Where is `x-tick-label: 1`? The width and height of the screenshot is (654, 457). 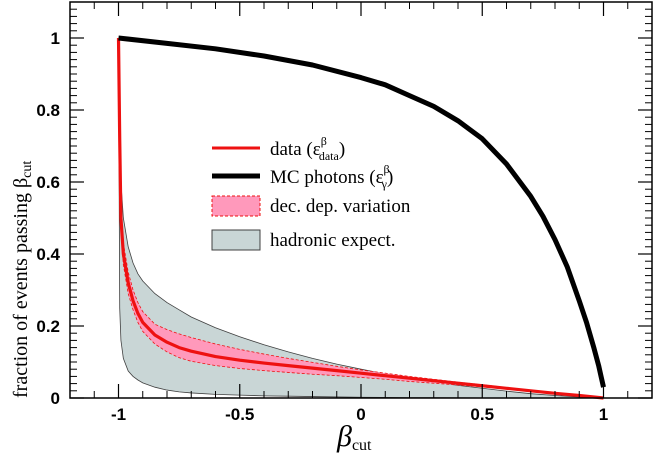 x-tick-label: 1 is located at coordinates (603, 414).